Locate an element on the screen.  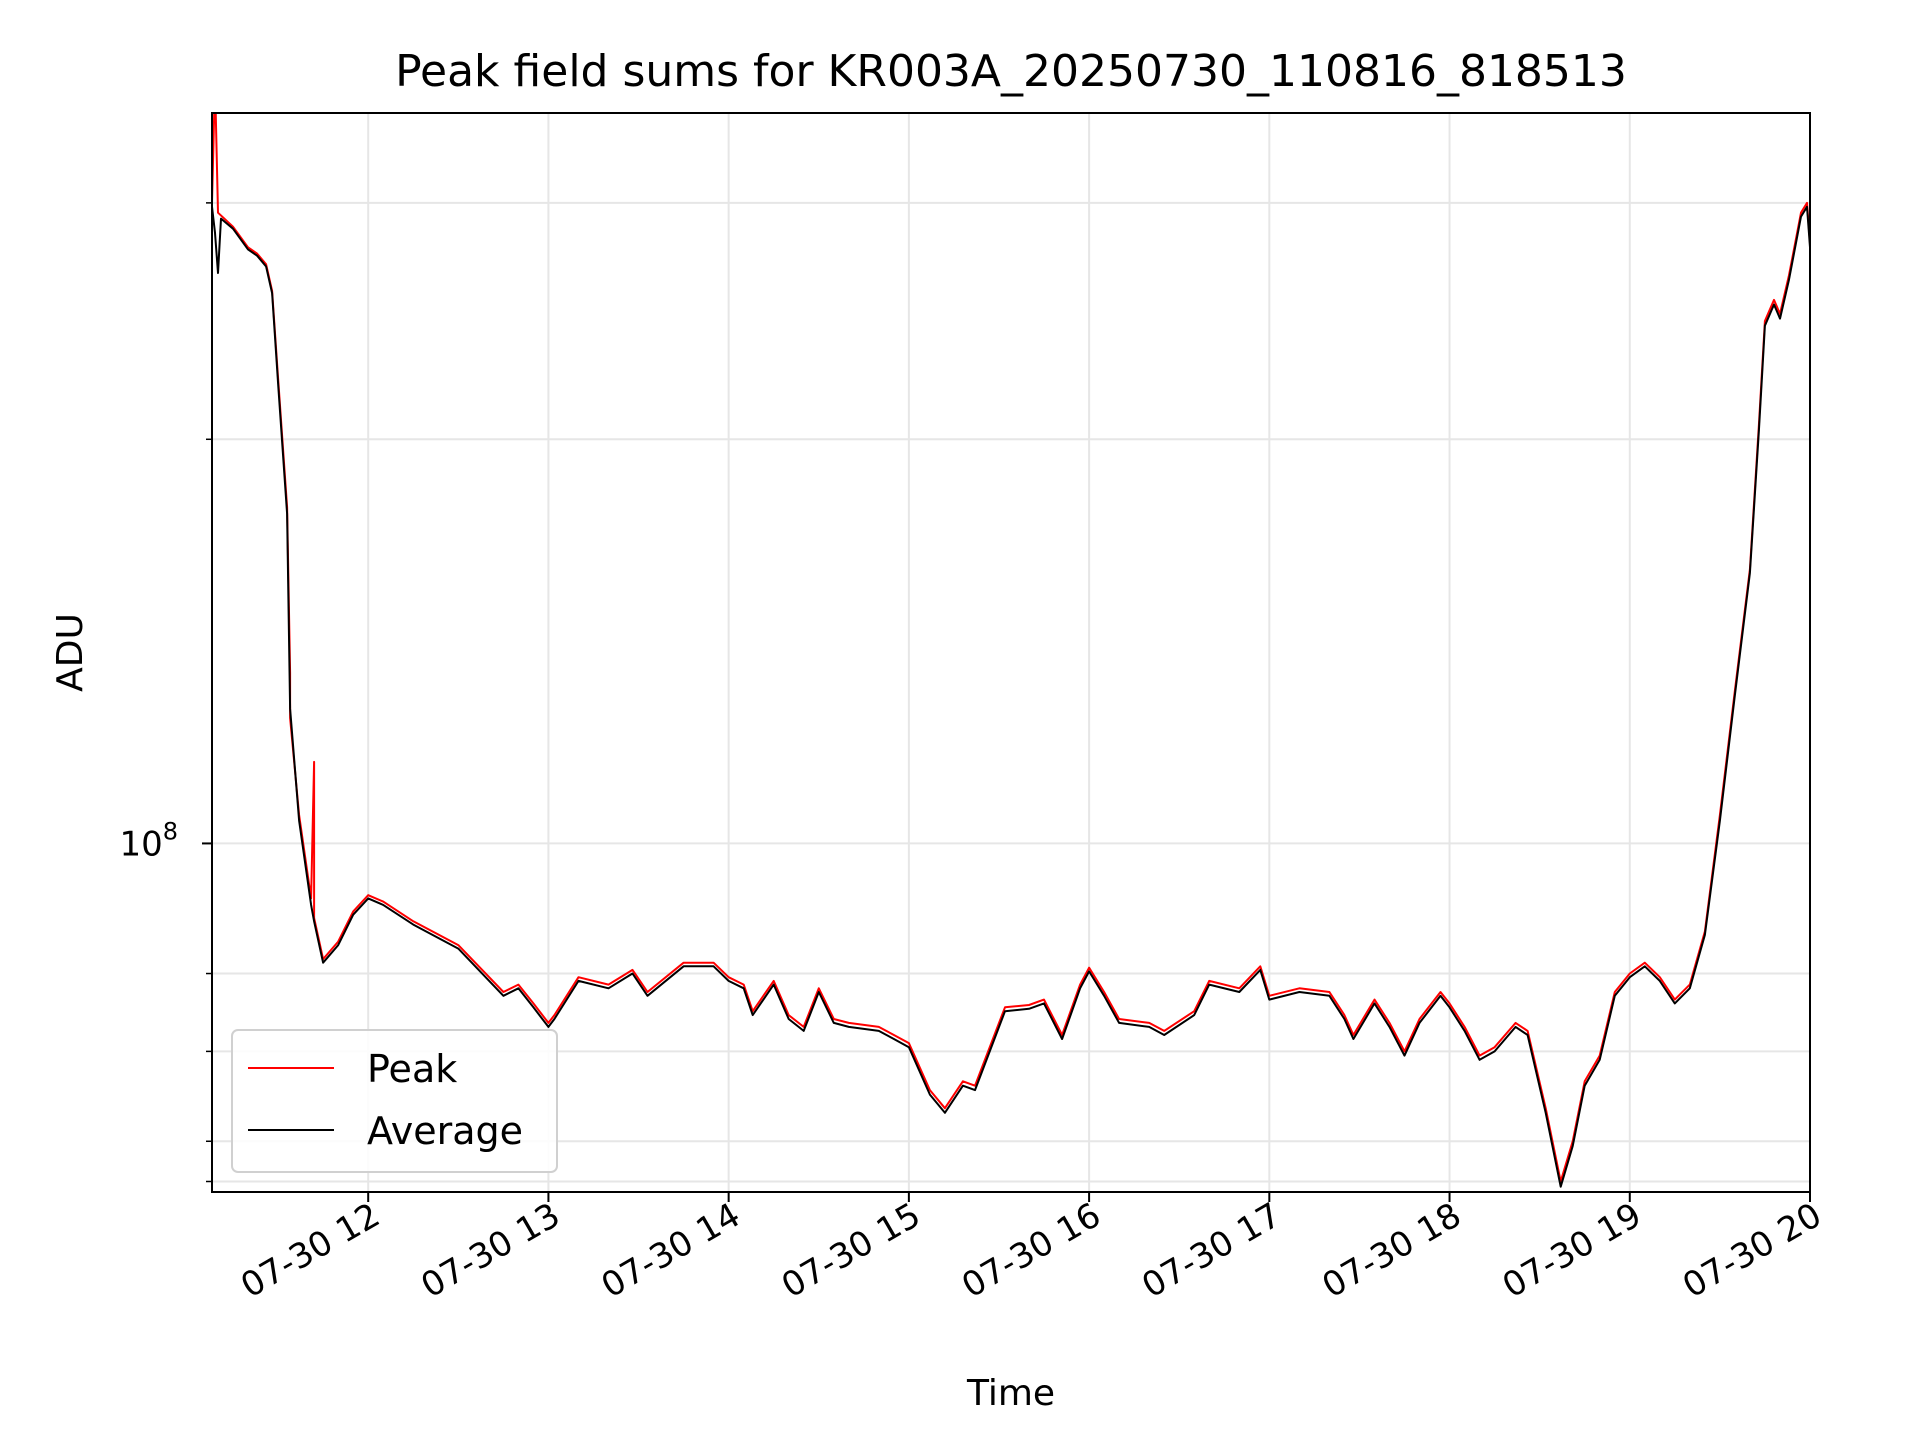
y-axis-label: ADU is located at coordinates (70, 652).